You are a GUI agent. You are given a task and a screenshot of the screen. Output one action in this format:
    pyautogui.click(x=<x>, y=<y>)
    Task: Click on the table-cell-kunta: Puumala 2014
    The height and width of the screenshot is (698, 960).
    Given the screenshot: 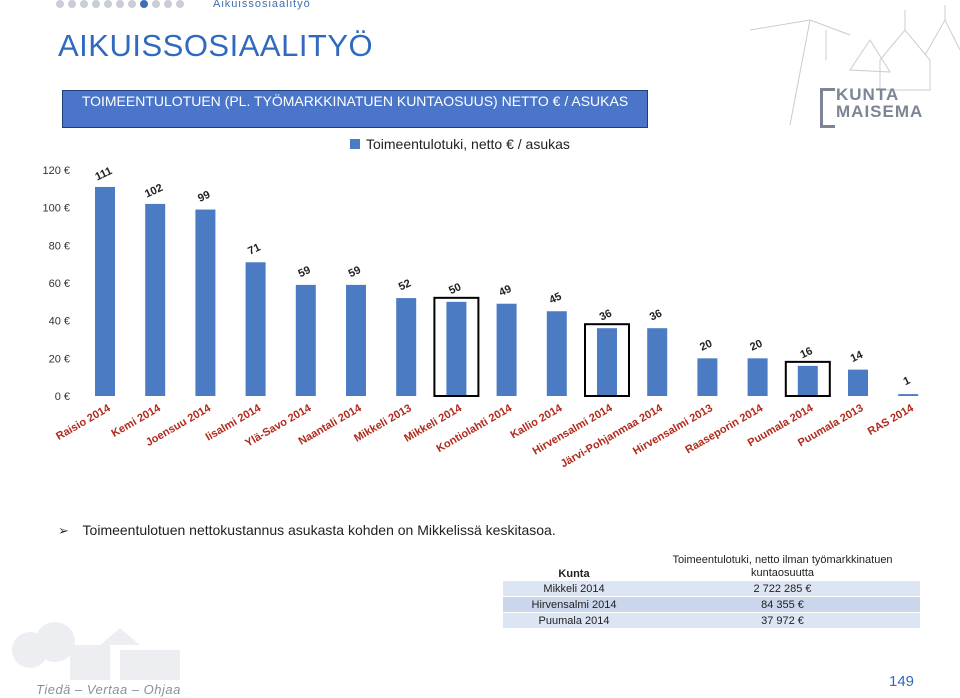 What is the action you would take?
    pyautogui.click(x=574, y=620)
    